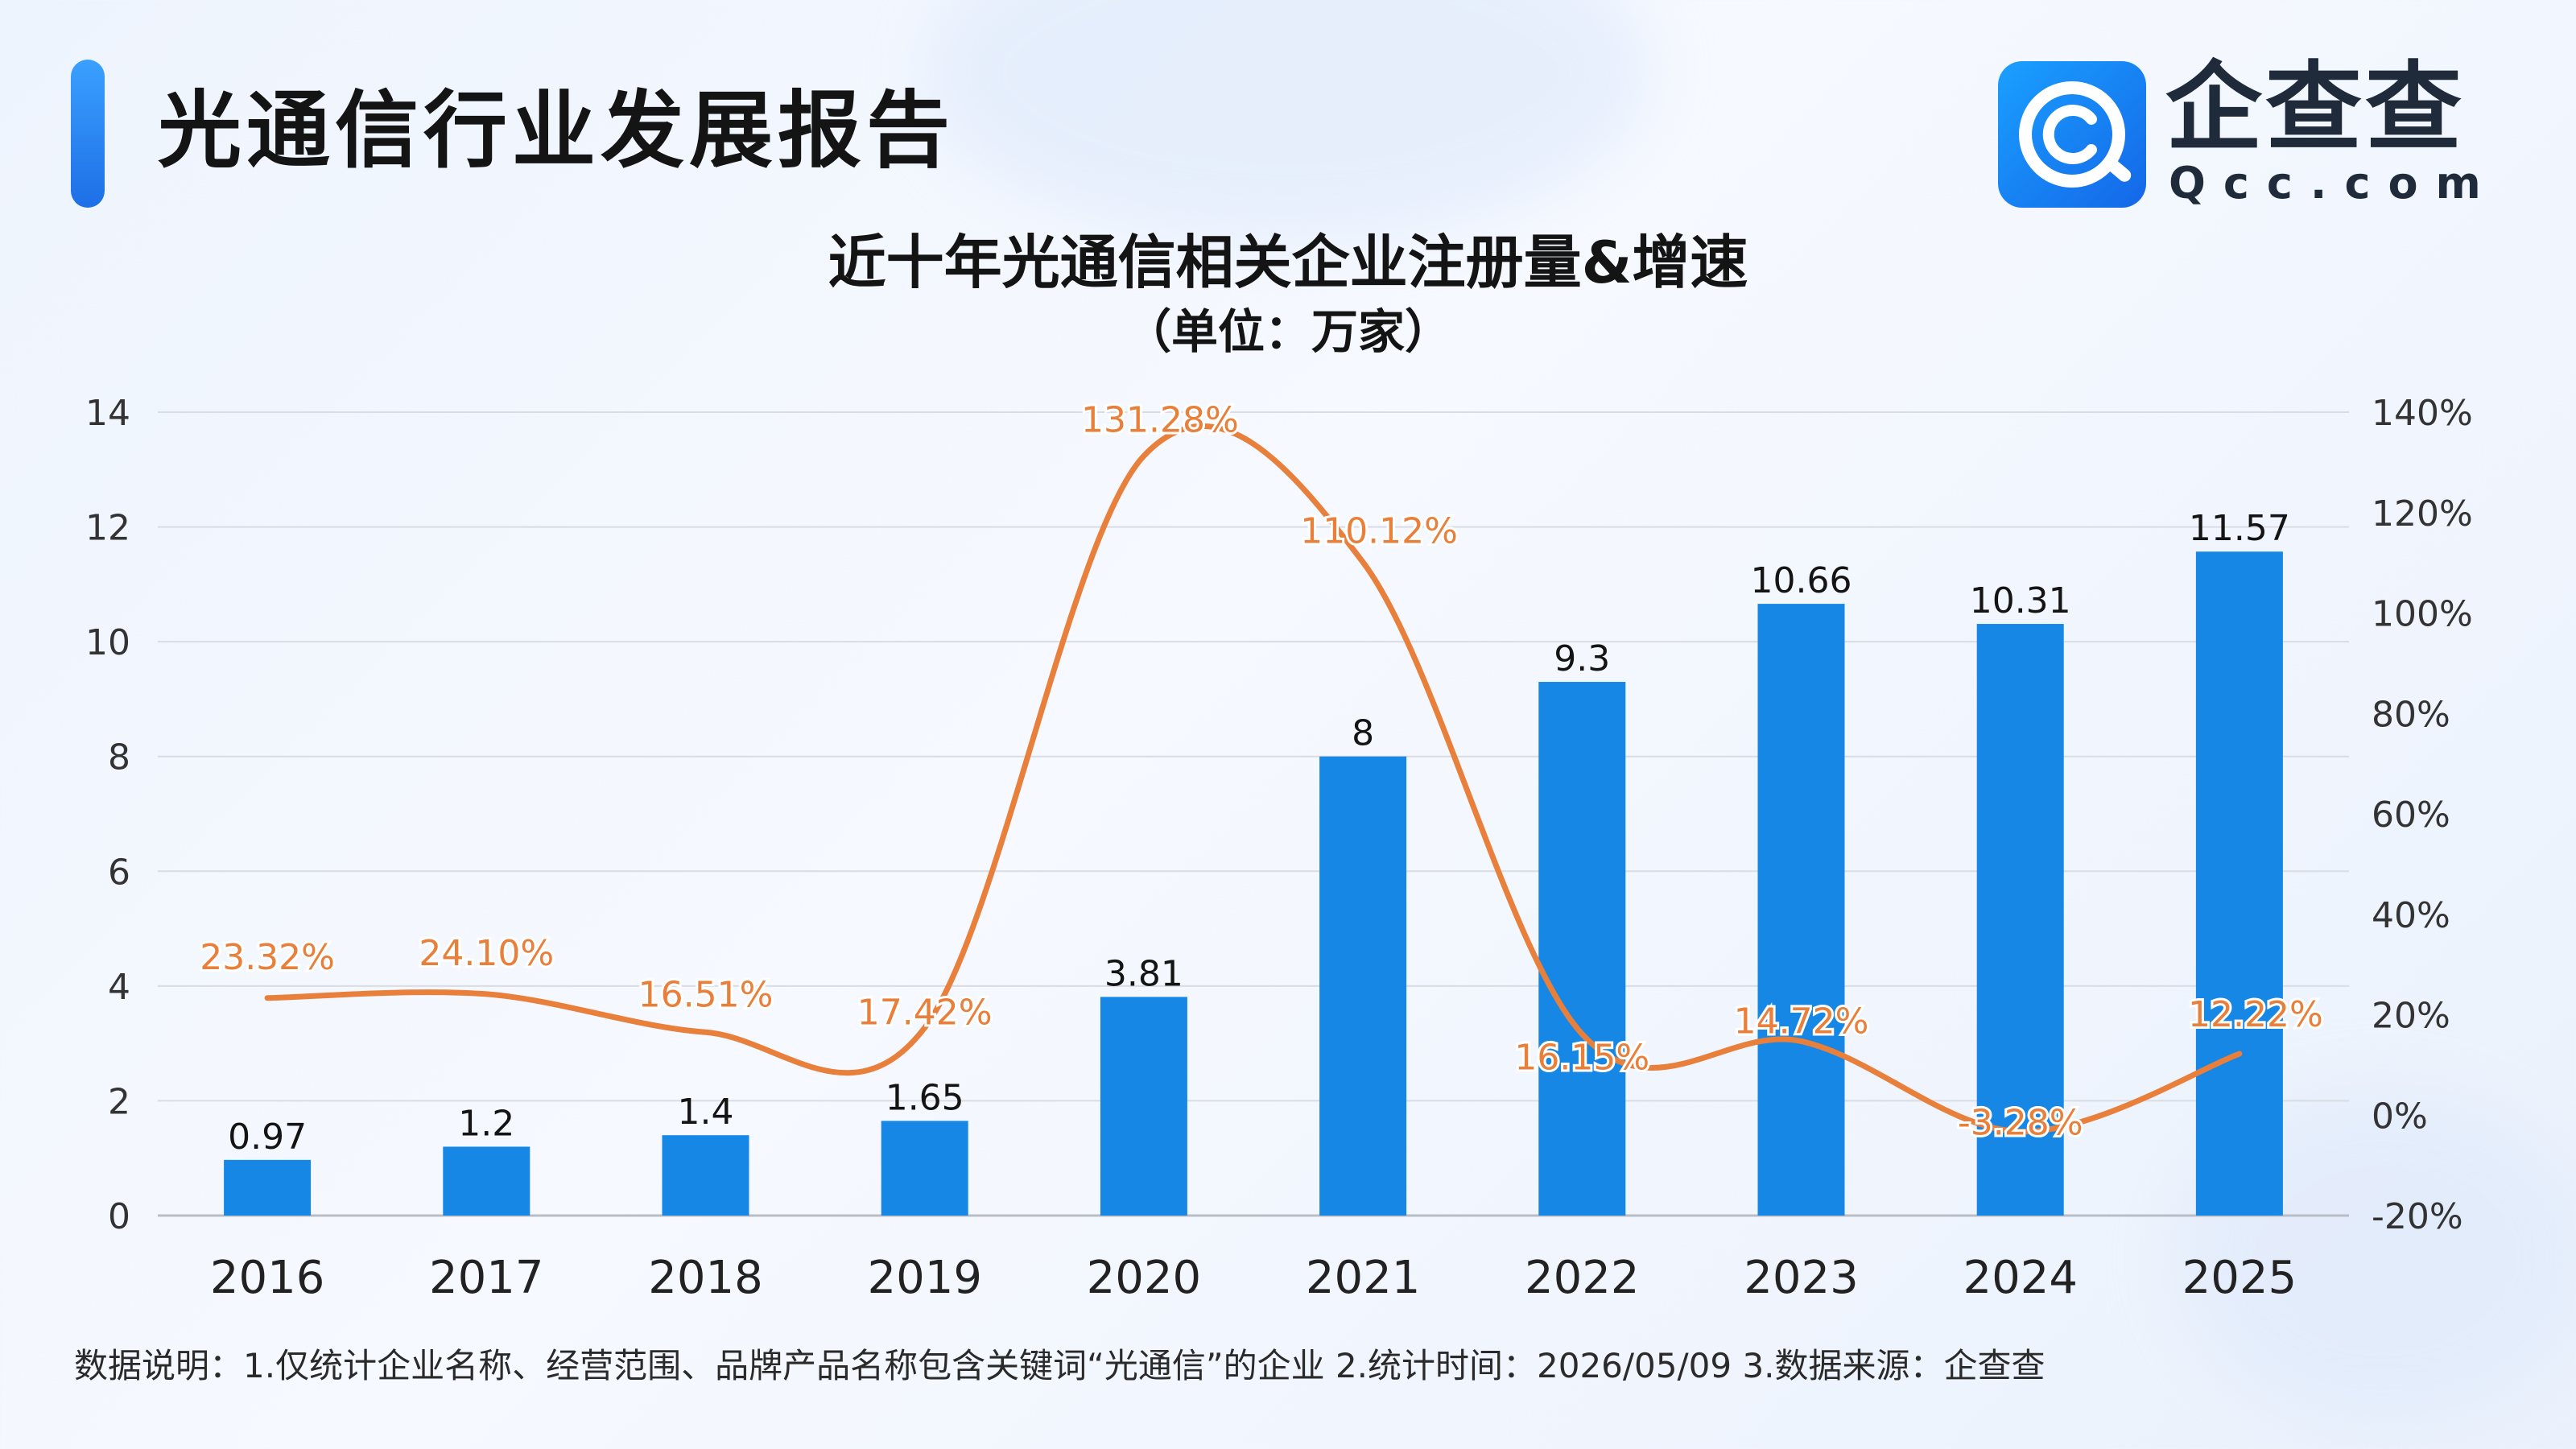 The width and height of the screenshot is (2576, 1449). Describe the element at coordinates (267, 1137) in the screenshot. I see `bar-value-label: 0.97` at that location.